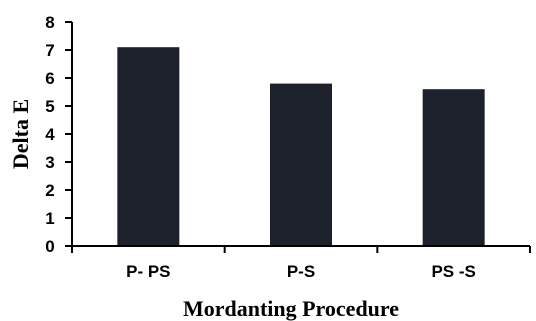  Describe the element at coordinates (49, 218) in the screenshot. I see `y-tick-label: 1` at that location.